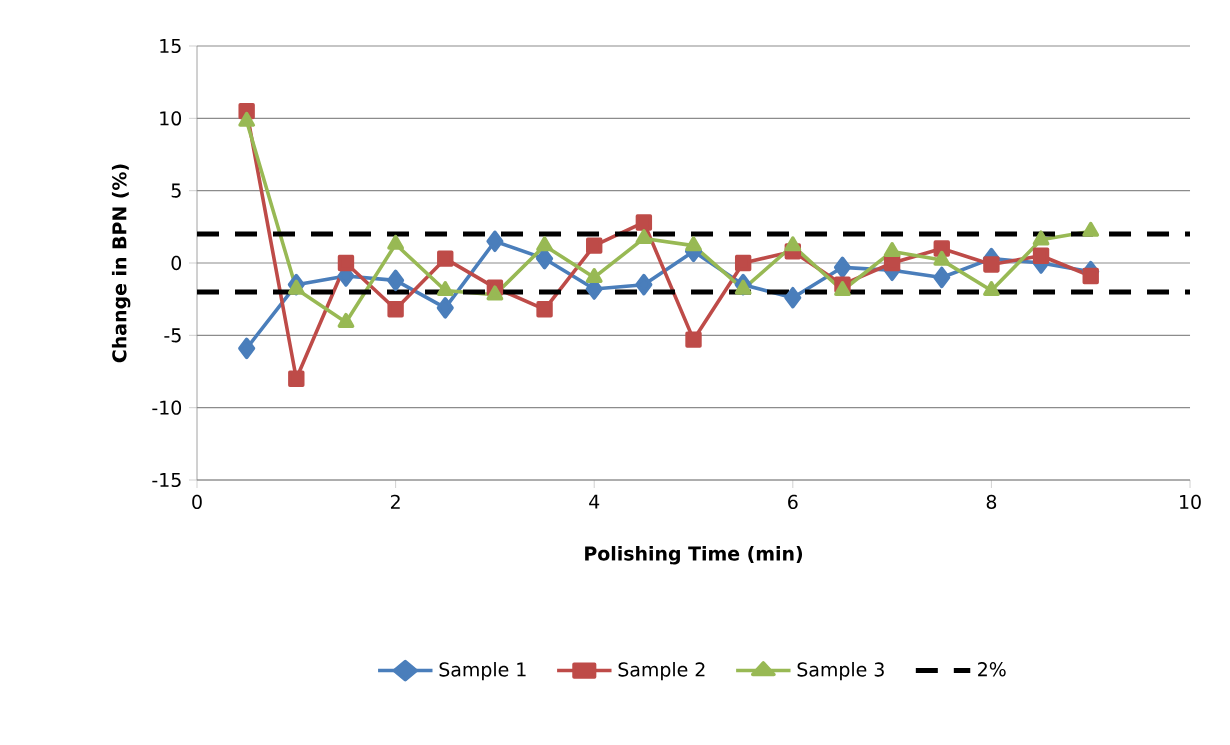 This screenshot has height=745, width=1230. Describe the element at coordinates (840, 671) in the screenshot. I see `legend-label: Sample 3` at that location.